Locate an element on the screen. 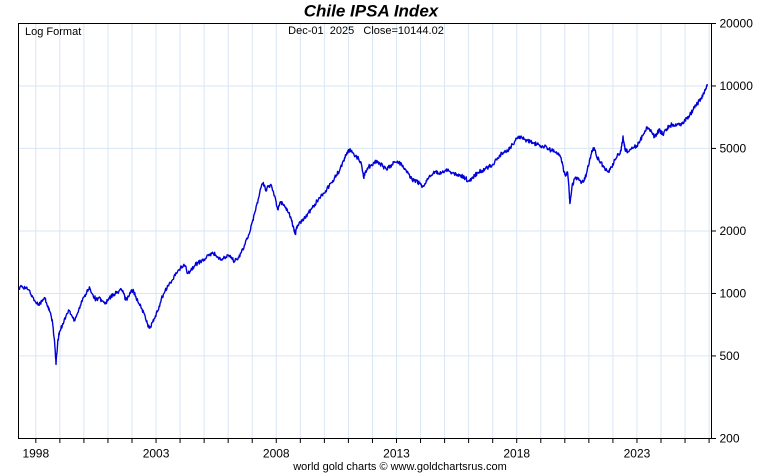  x-tick-label: 1998 is located at coordinates (35, 454).